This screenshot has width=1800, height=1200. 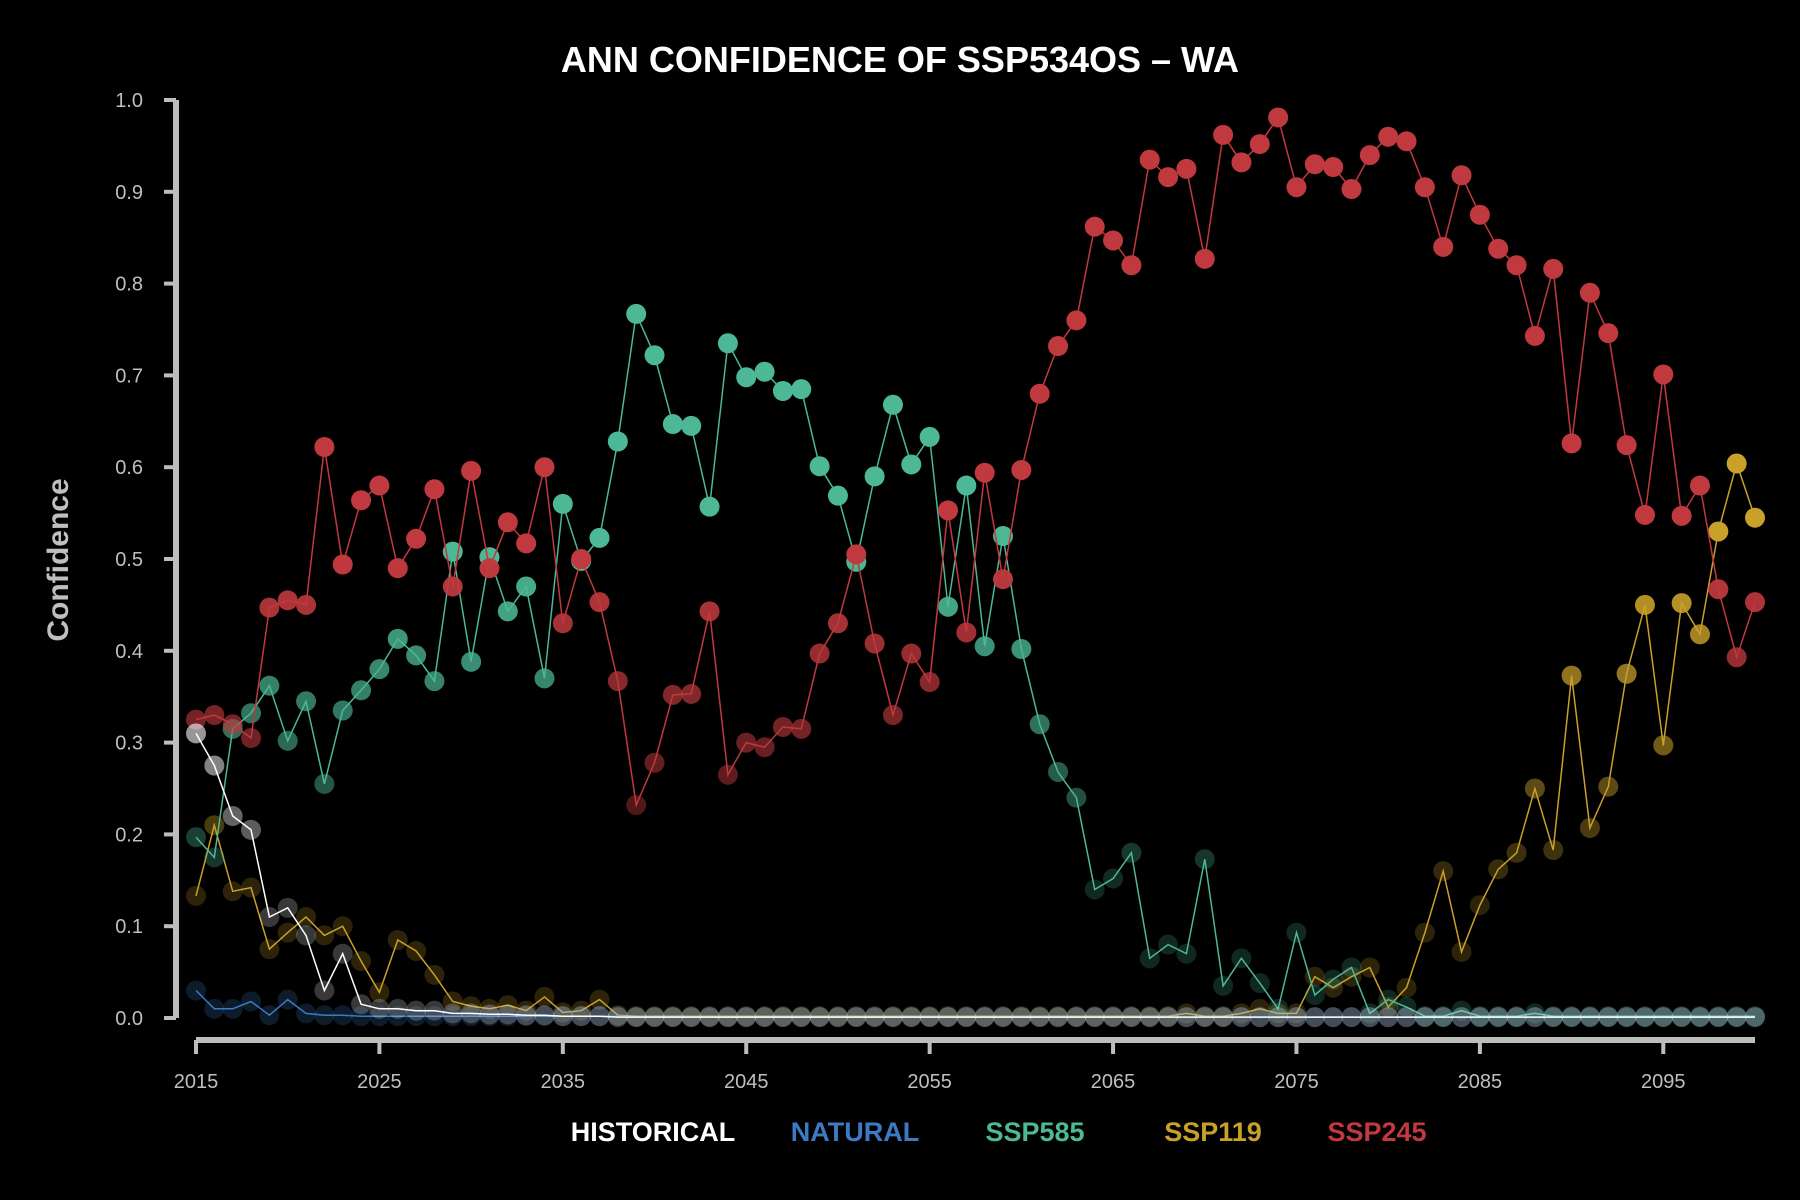 What do you see at coordinates (653, 1132) in the screenshot?
I see `legend-item-historical: HISTORICAL` at bounding box center [653, 1132].